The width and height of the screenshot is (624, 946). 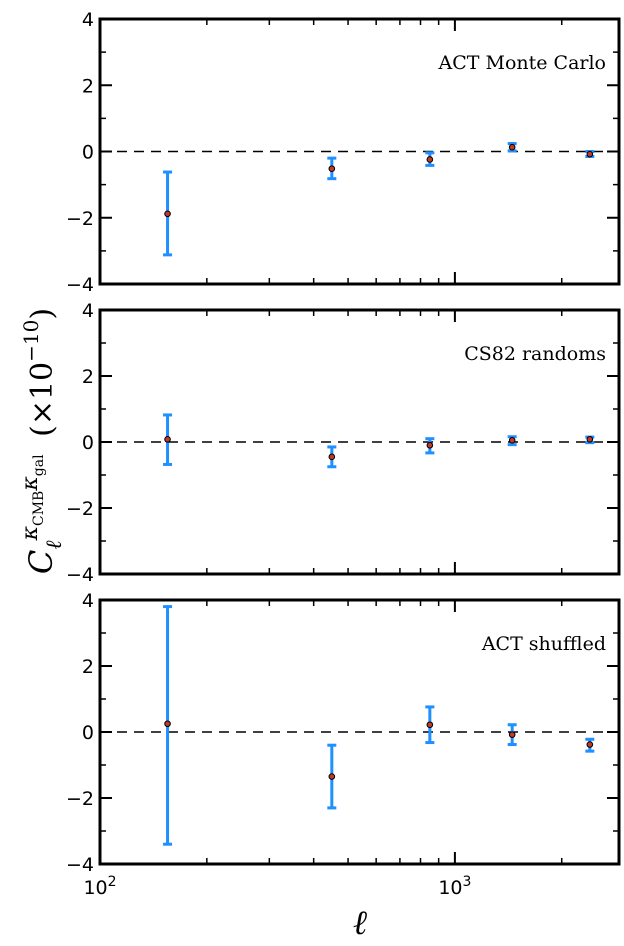 What do you see at coordinates (522, 63) in the screenshot?
I see `panel-label: ACT Monte Carlo` at bounding box center [522, 63].